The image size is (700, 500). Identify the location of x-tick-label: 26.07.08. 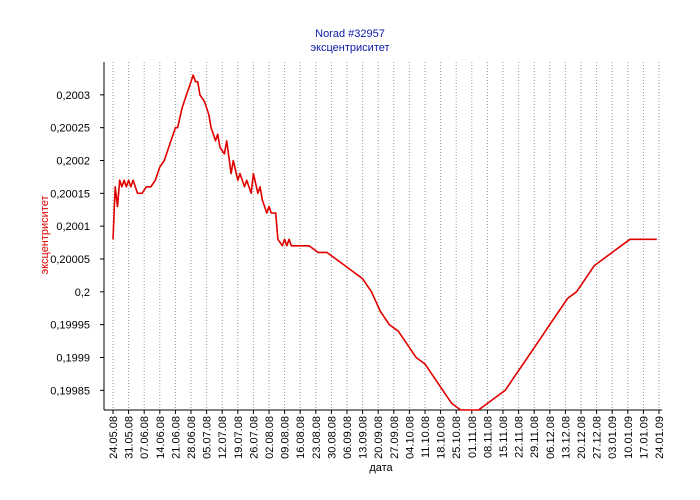
(254, 437).